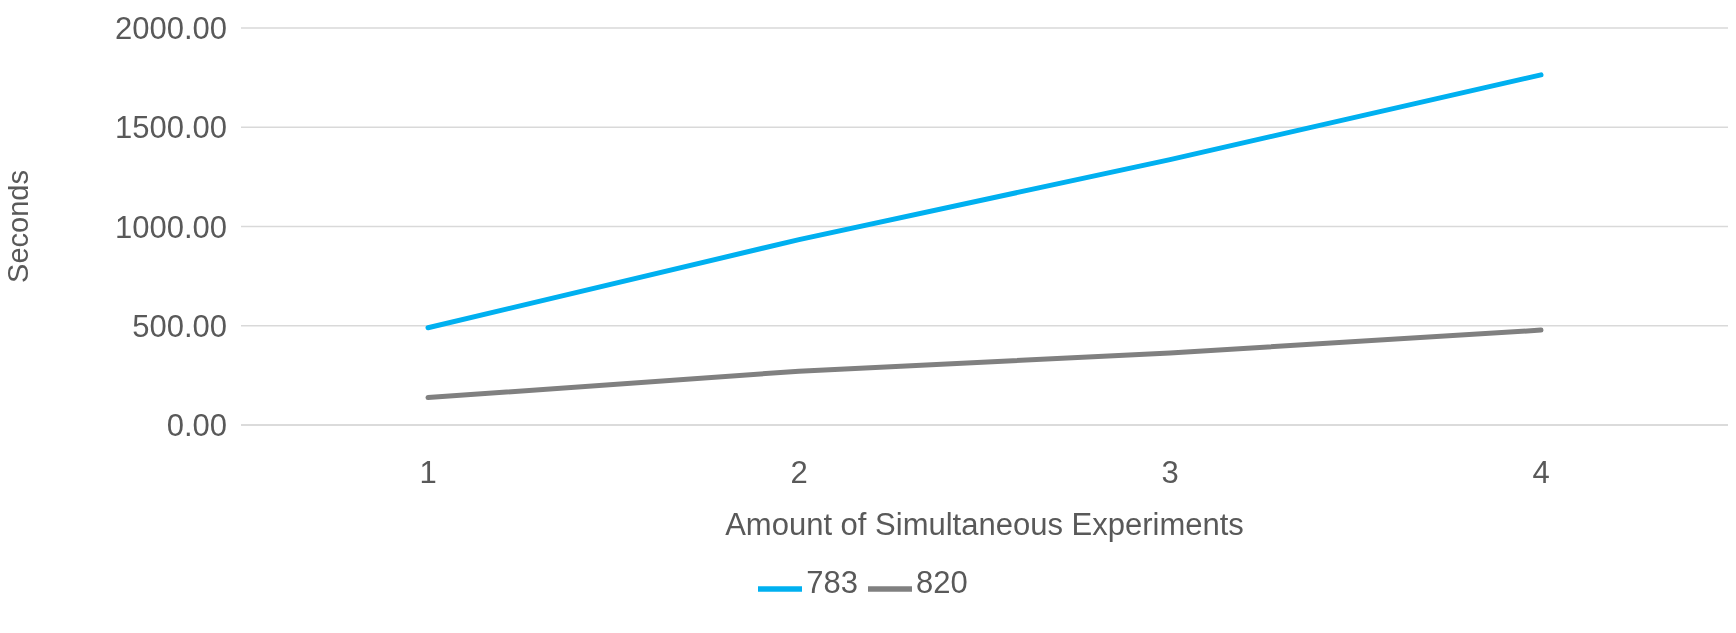  I want to click on x-tick-label: 4, so click(1541, 473).